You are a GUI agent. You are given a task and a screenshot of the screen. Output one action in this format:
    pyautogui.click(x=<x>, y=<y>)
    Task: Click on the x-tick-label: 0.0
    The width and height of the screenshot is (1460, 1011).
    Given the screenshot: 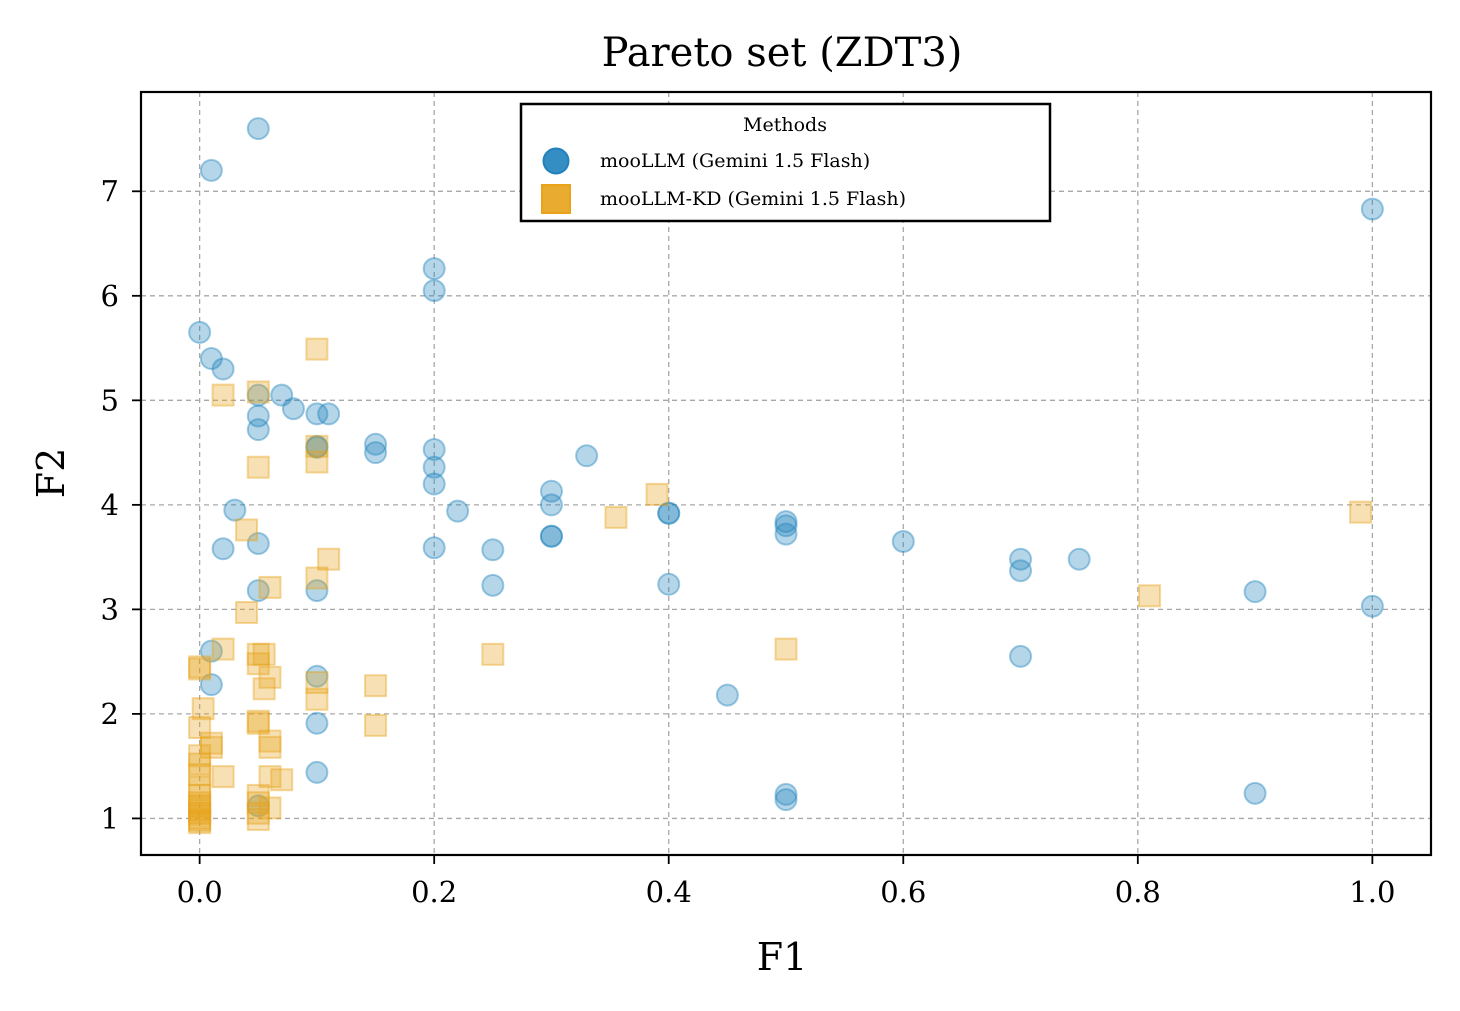 What is the action you would take?
    pyautogui.click(x=200, y=892)
    